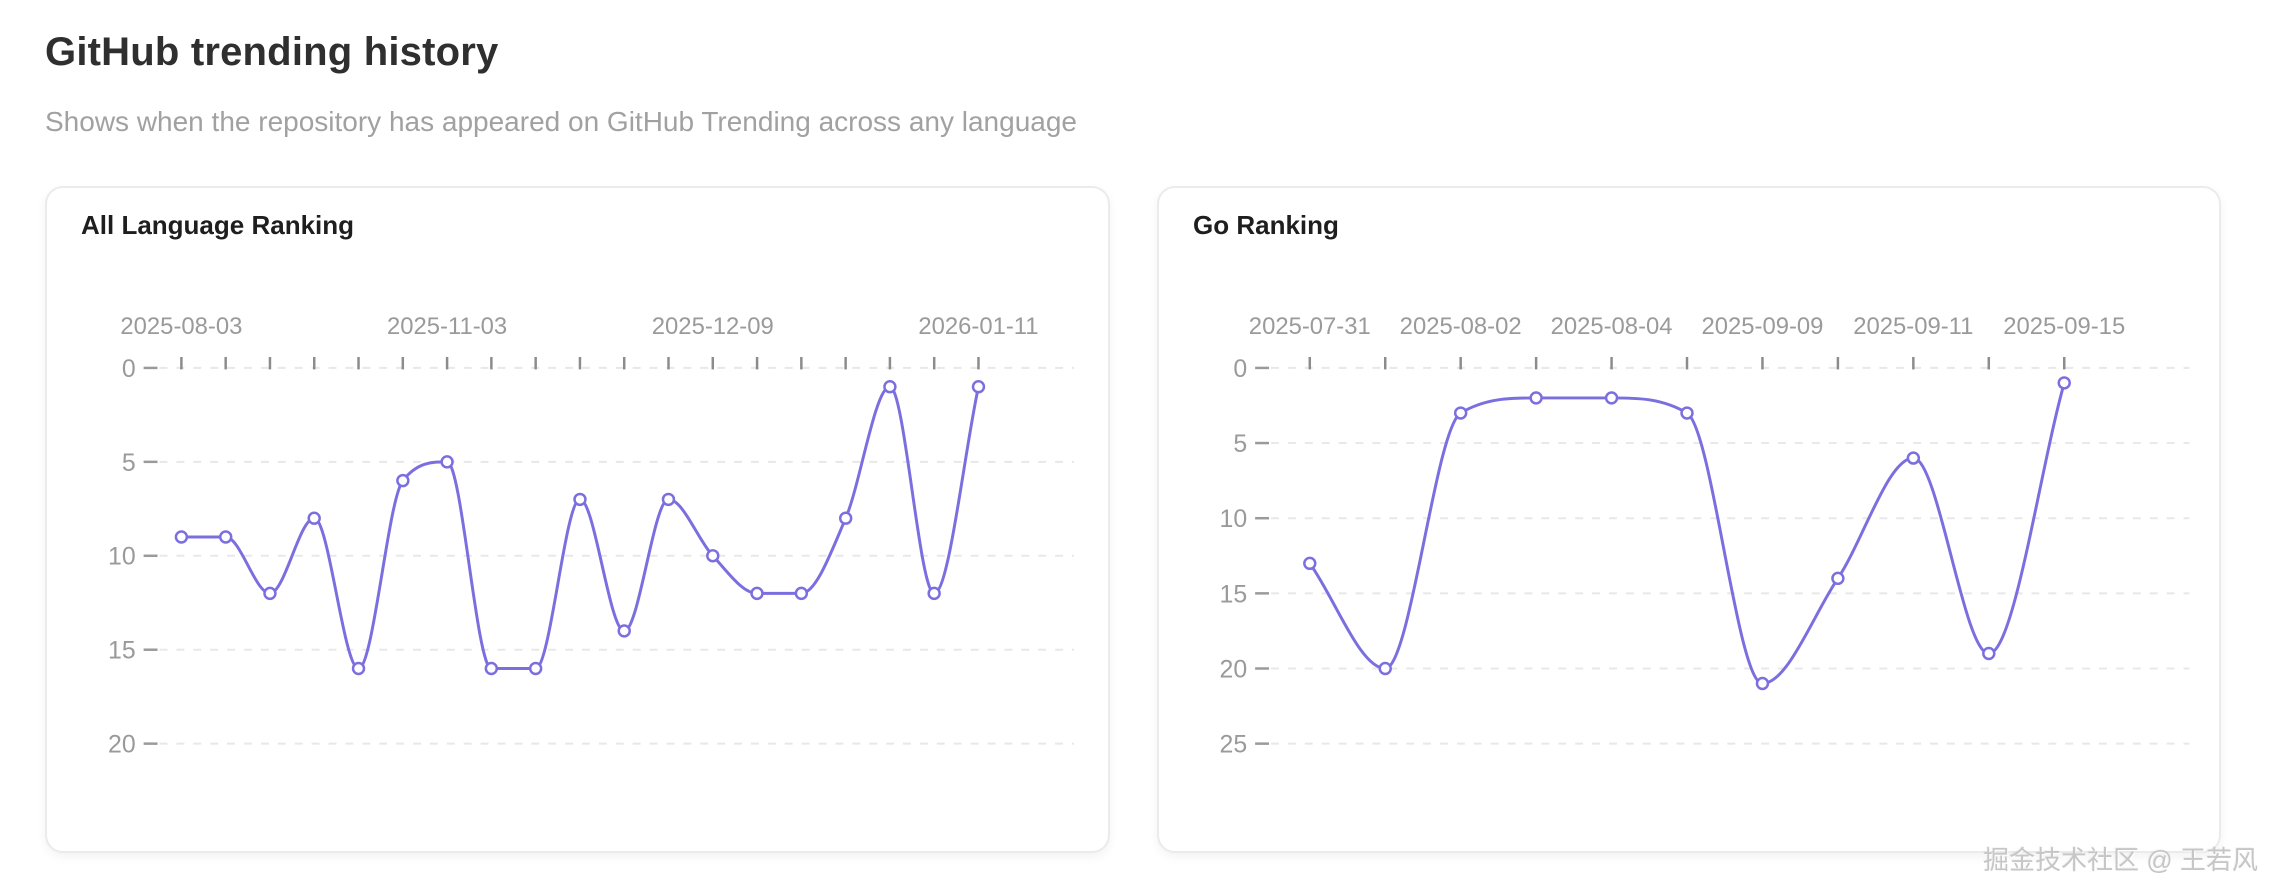 The height and width of the screenshot is (896, 2276). Describe the element at coordinates (1310, 326) in the screenshot. I see `x-axis-label: 2025-07-31` at that location.